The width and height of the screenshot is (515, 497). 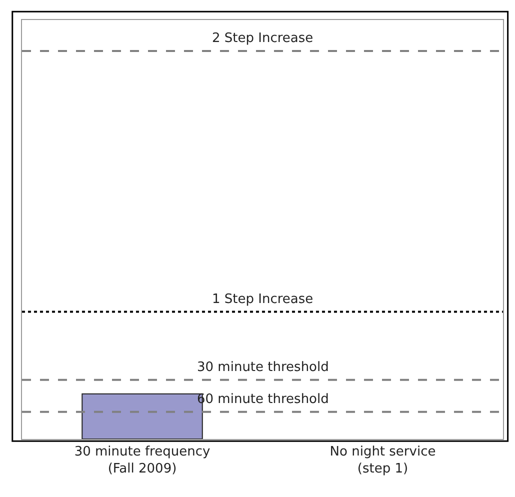 I want to click on x-tick-label: No night service (step 1), so click(x=383, y=460).